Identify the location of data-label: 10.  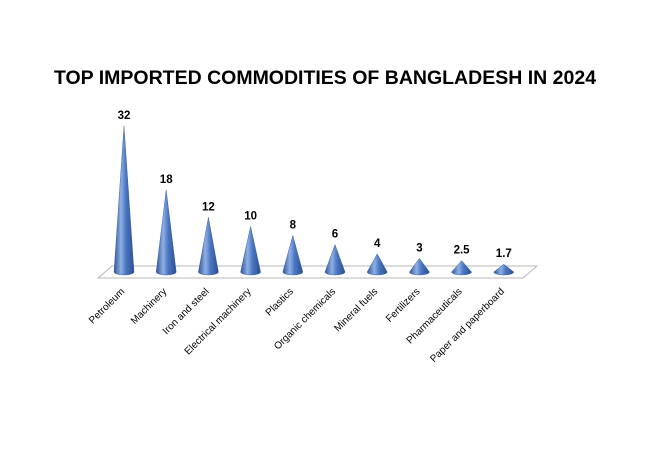
(250, 216).